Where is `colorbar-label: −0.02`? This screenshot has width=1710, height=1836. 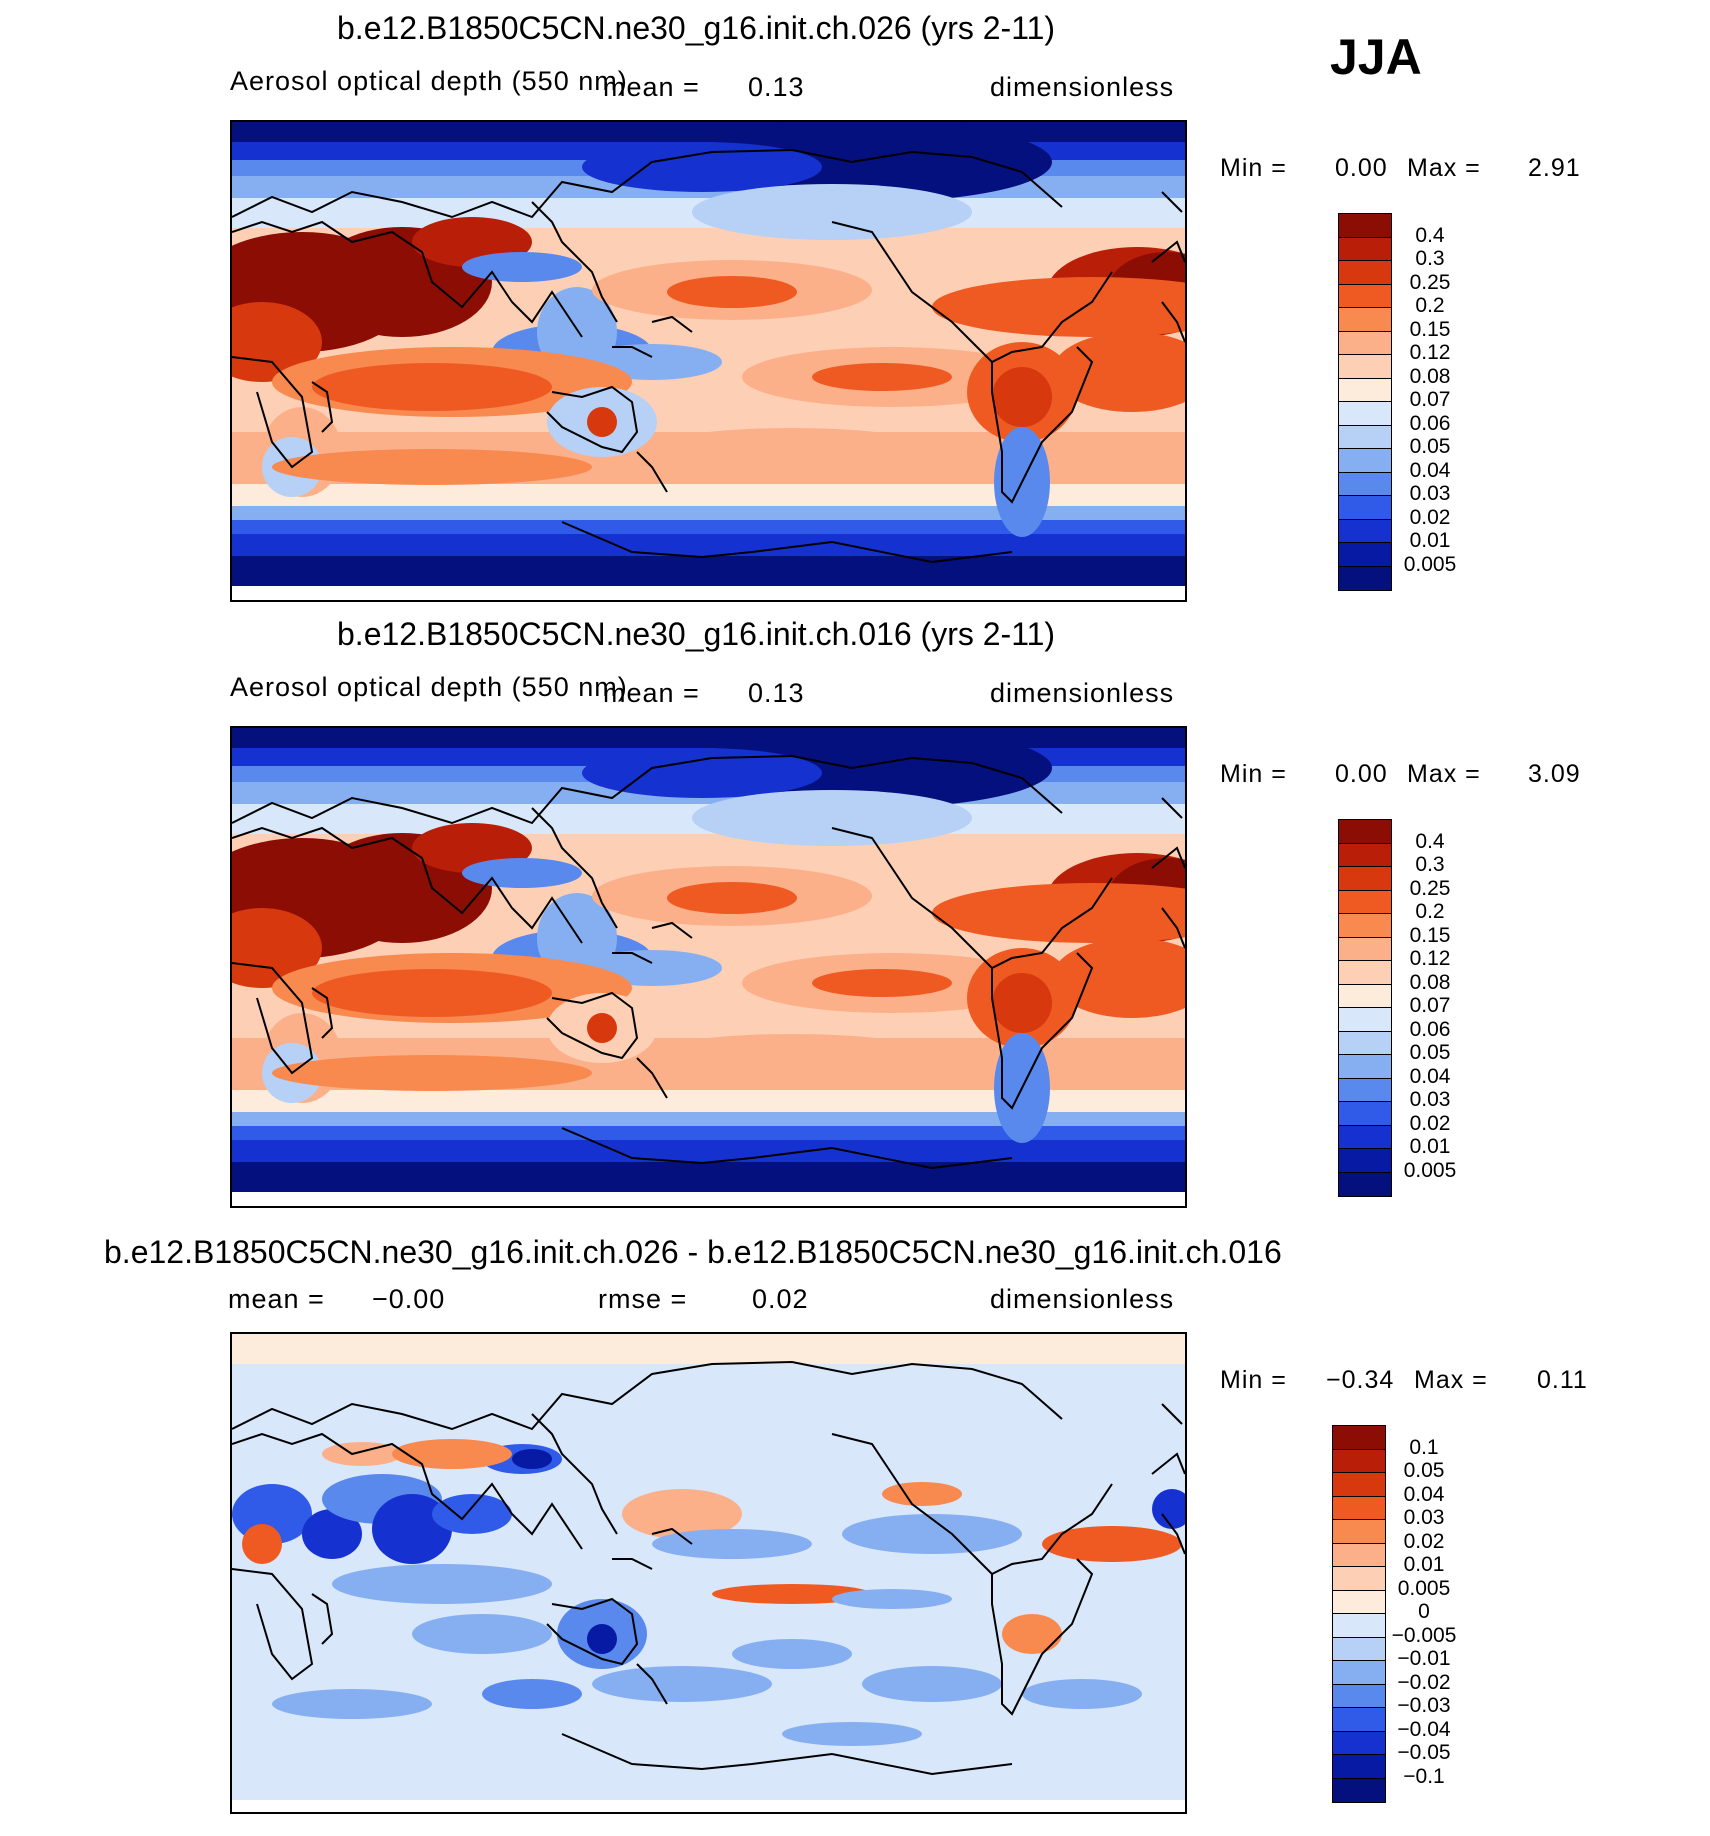
colorbar-label: −0.02 is located at coordinates (1424, 1682).